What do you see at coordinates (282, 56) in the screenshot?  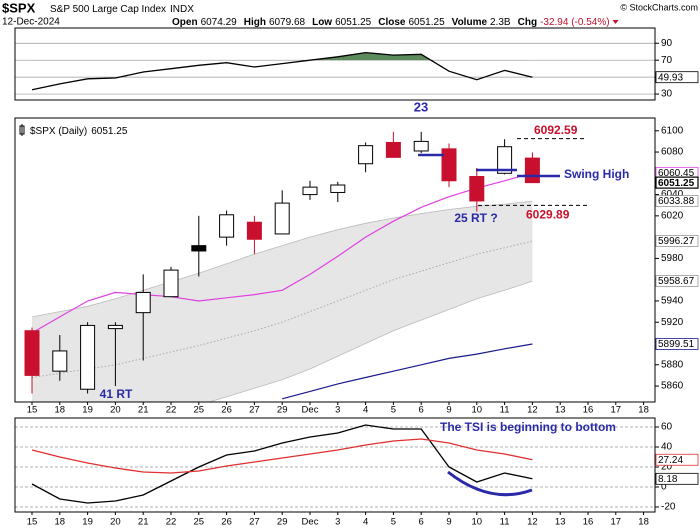 I see `overbought-fill` at bounding box center [282, 56].